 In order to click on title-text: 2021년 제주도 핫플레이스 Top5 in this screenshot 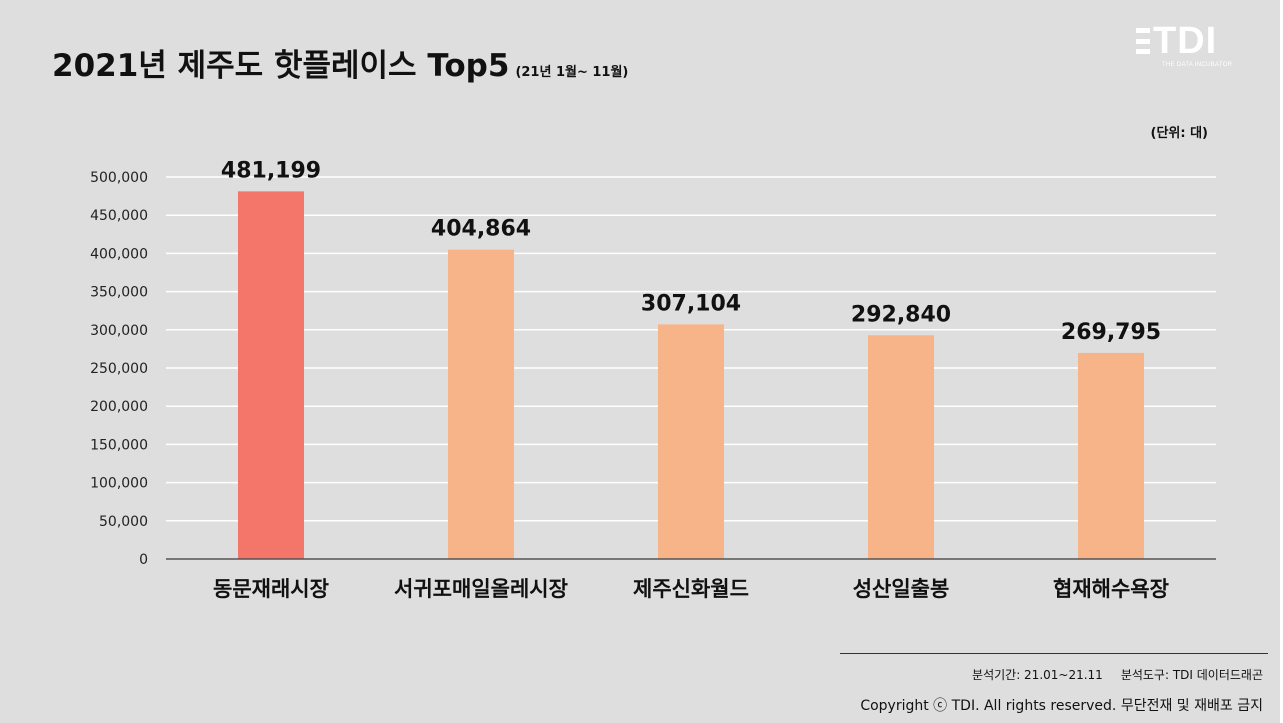, I will do `click(281, 66)`.